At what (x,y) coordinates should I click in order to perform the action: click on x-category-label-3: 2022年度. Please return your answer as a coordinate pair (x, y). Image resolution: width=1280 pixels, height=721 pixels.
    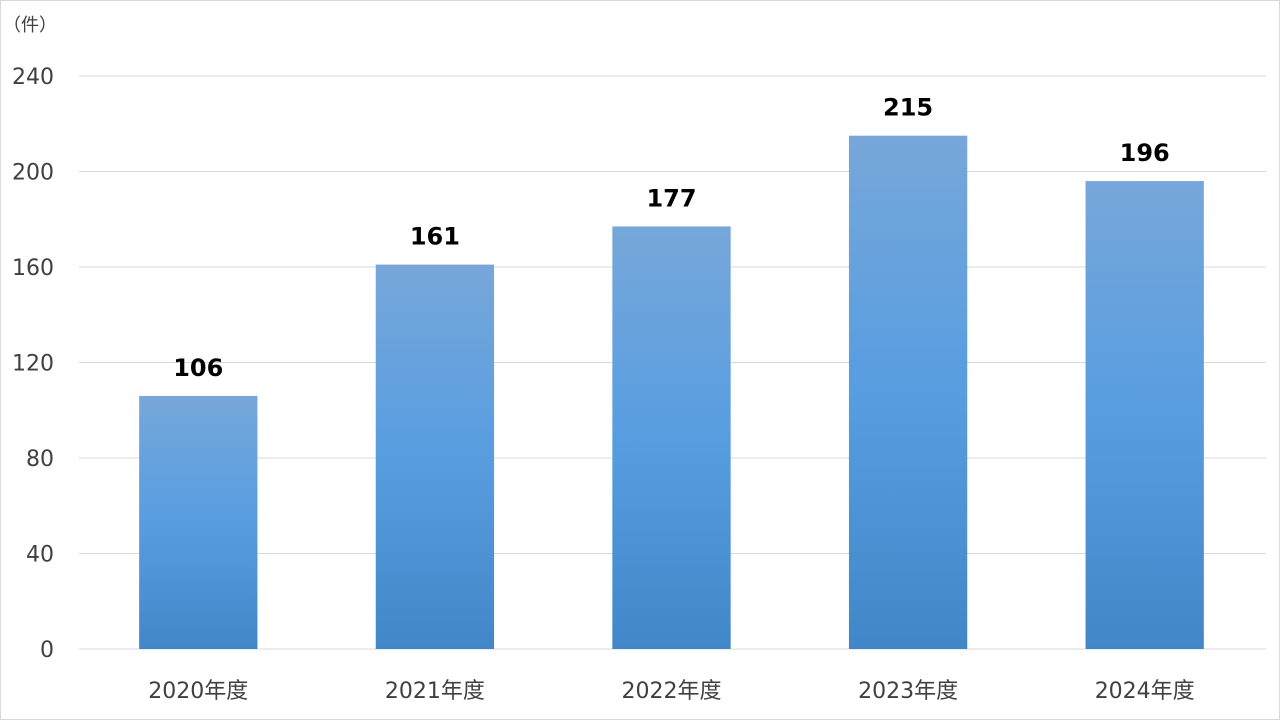
    Looking at the image, I should click on (672, 691).